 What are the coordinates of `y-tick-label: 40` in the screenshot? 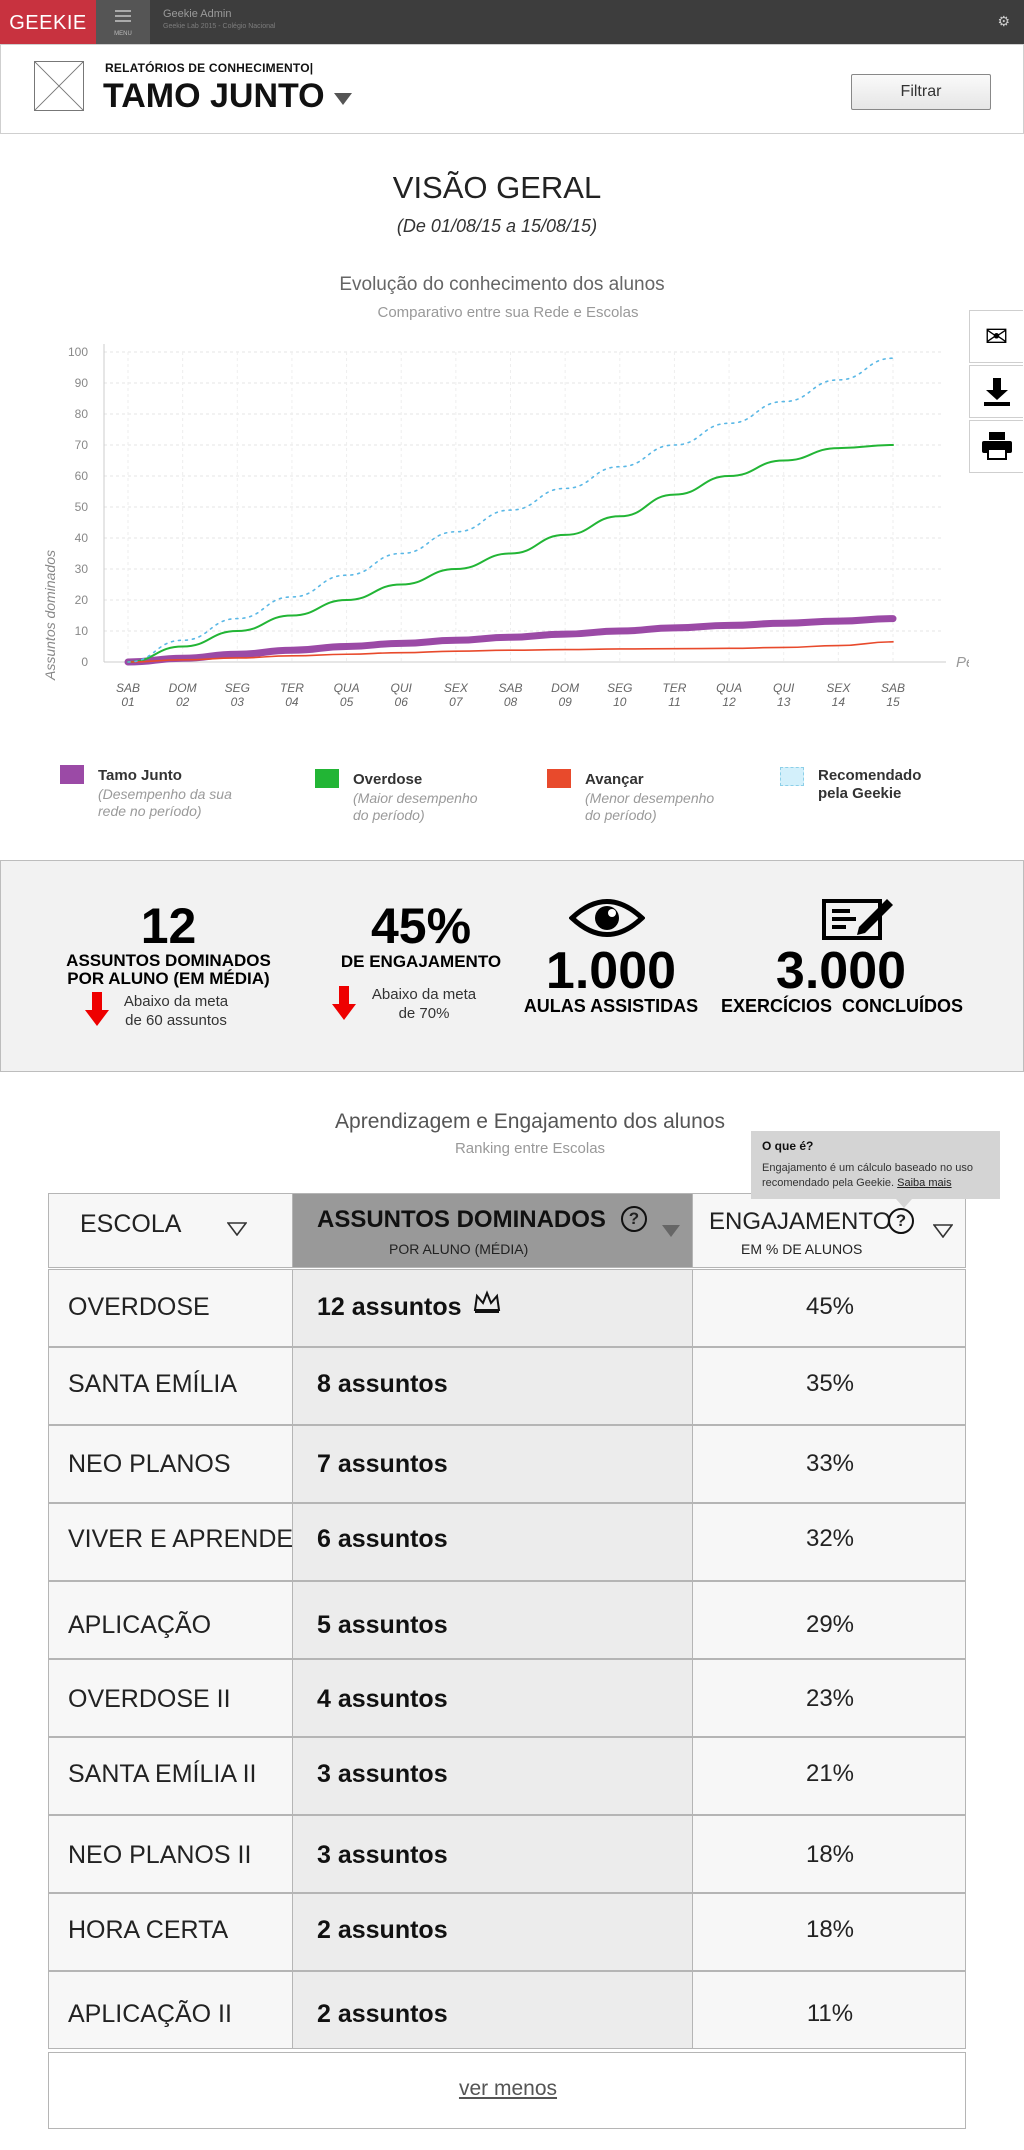 It's located at (82, 538).